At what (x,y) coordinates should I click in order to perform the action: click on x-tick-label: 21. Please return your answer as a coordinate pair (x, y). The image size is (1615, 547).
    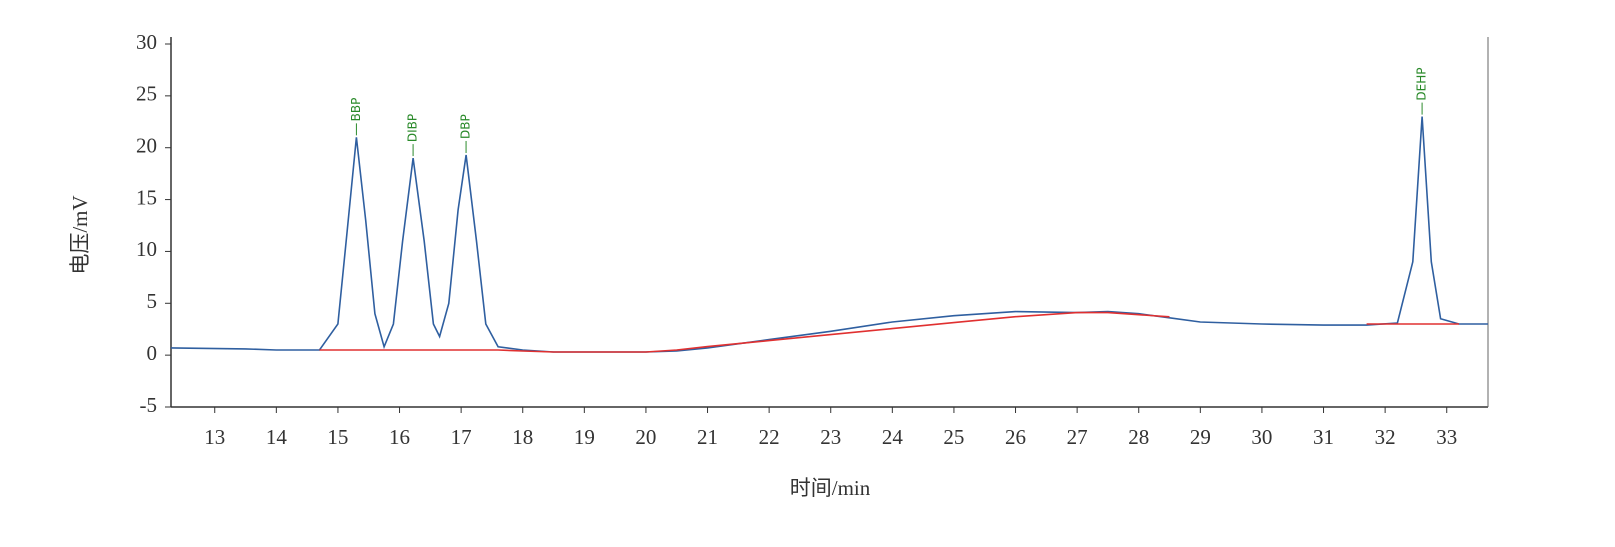
    Looking at the image, I should click on (707, 437).